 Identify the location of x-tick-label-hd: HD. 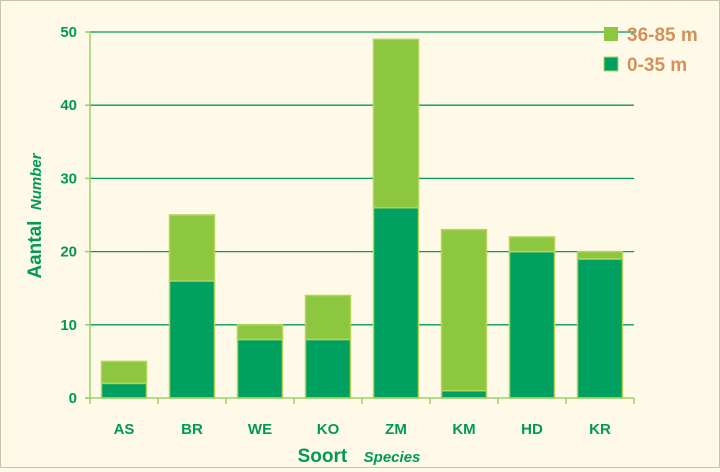
(532, 429).